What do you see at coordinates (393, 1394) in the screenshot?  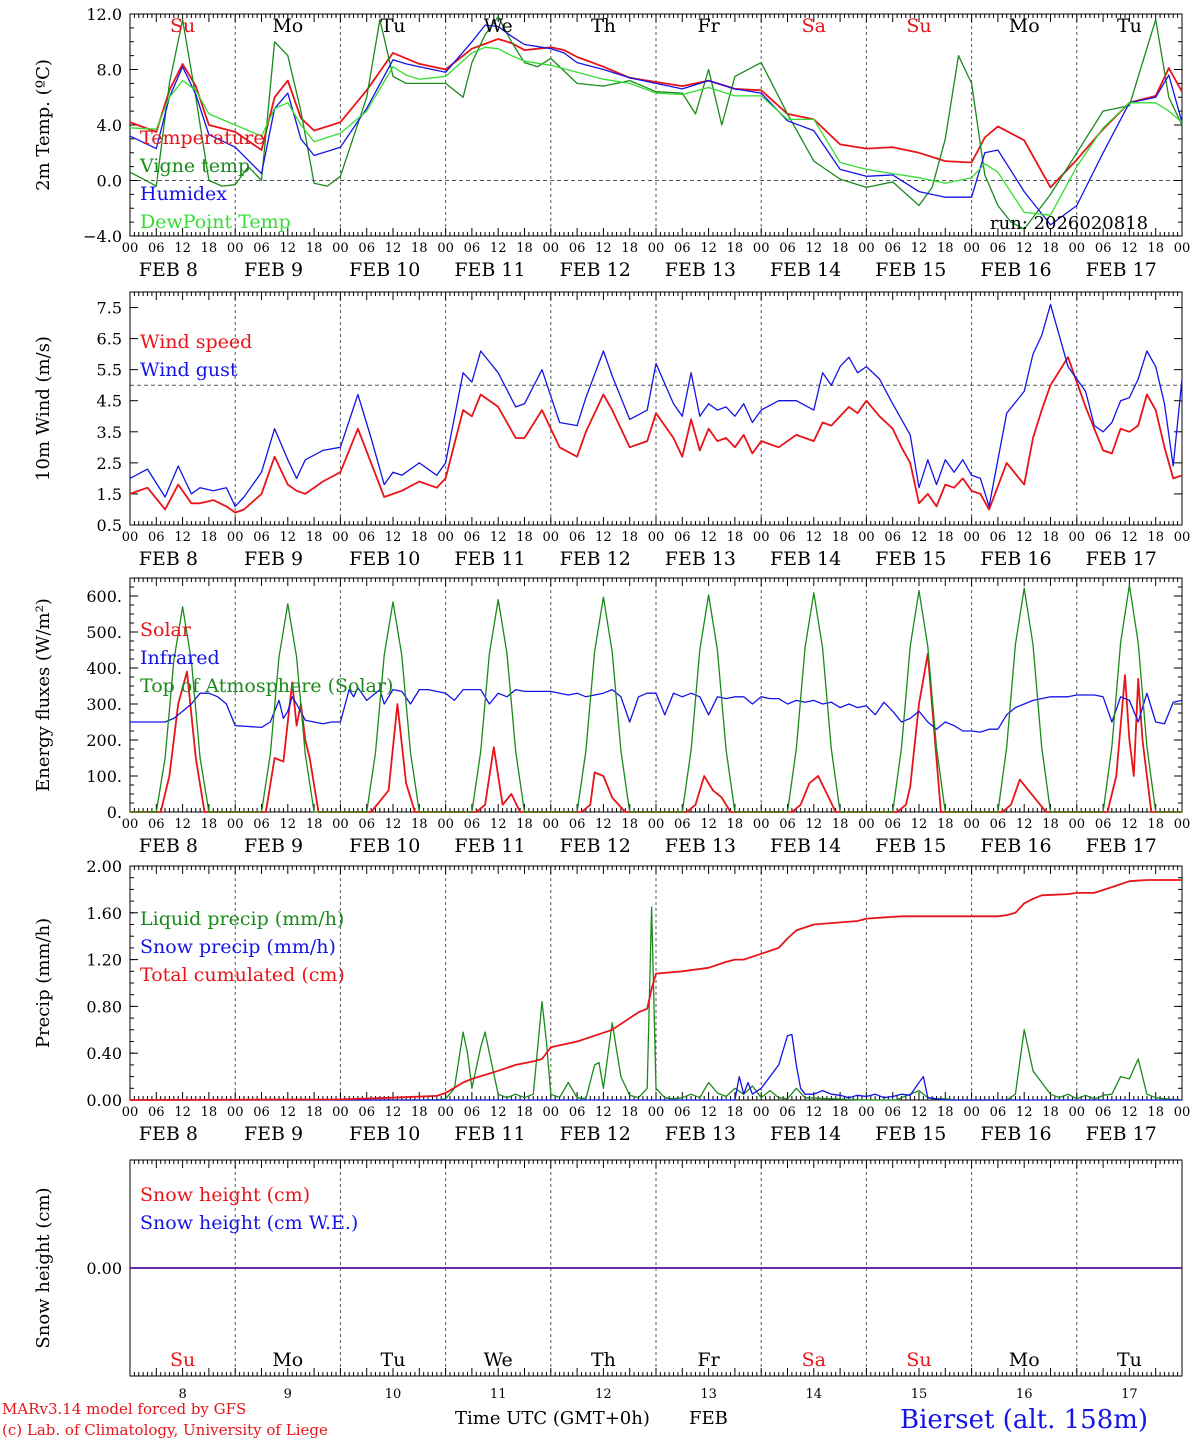 I see `bottom-day-number: 10` at bounding box center [393, 1394].